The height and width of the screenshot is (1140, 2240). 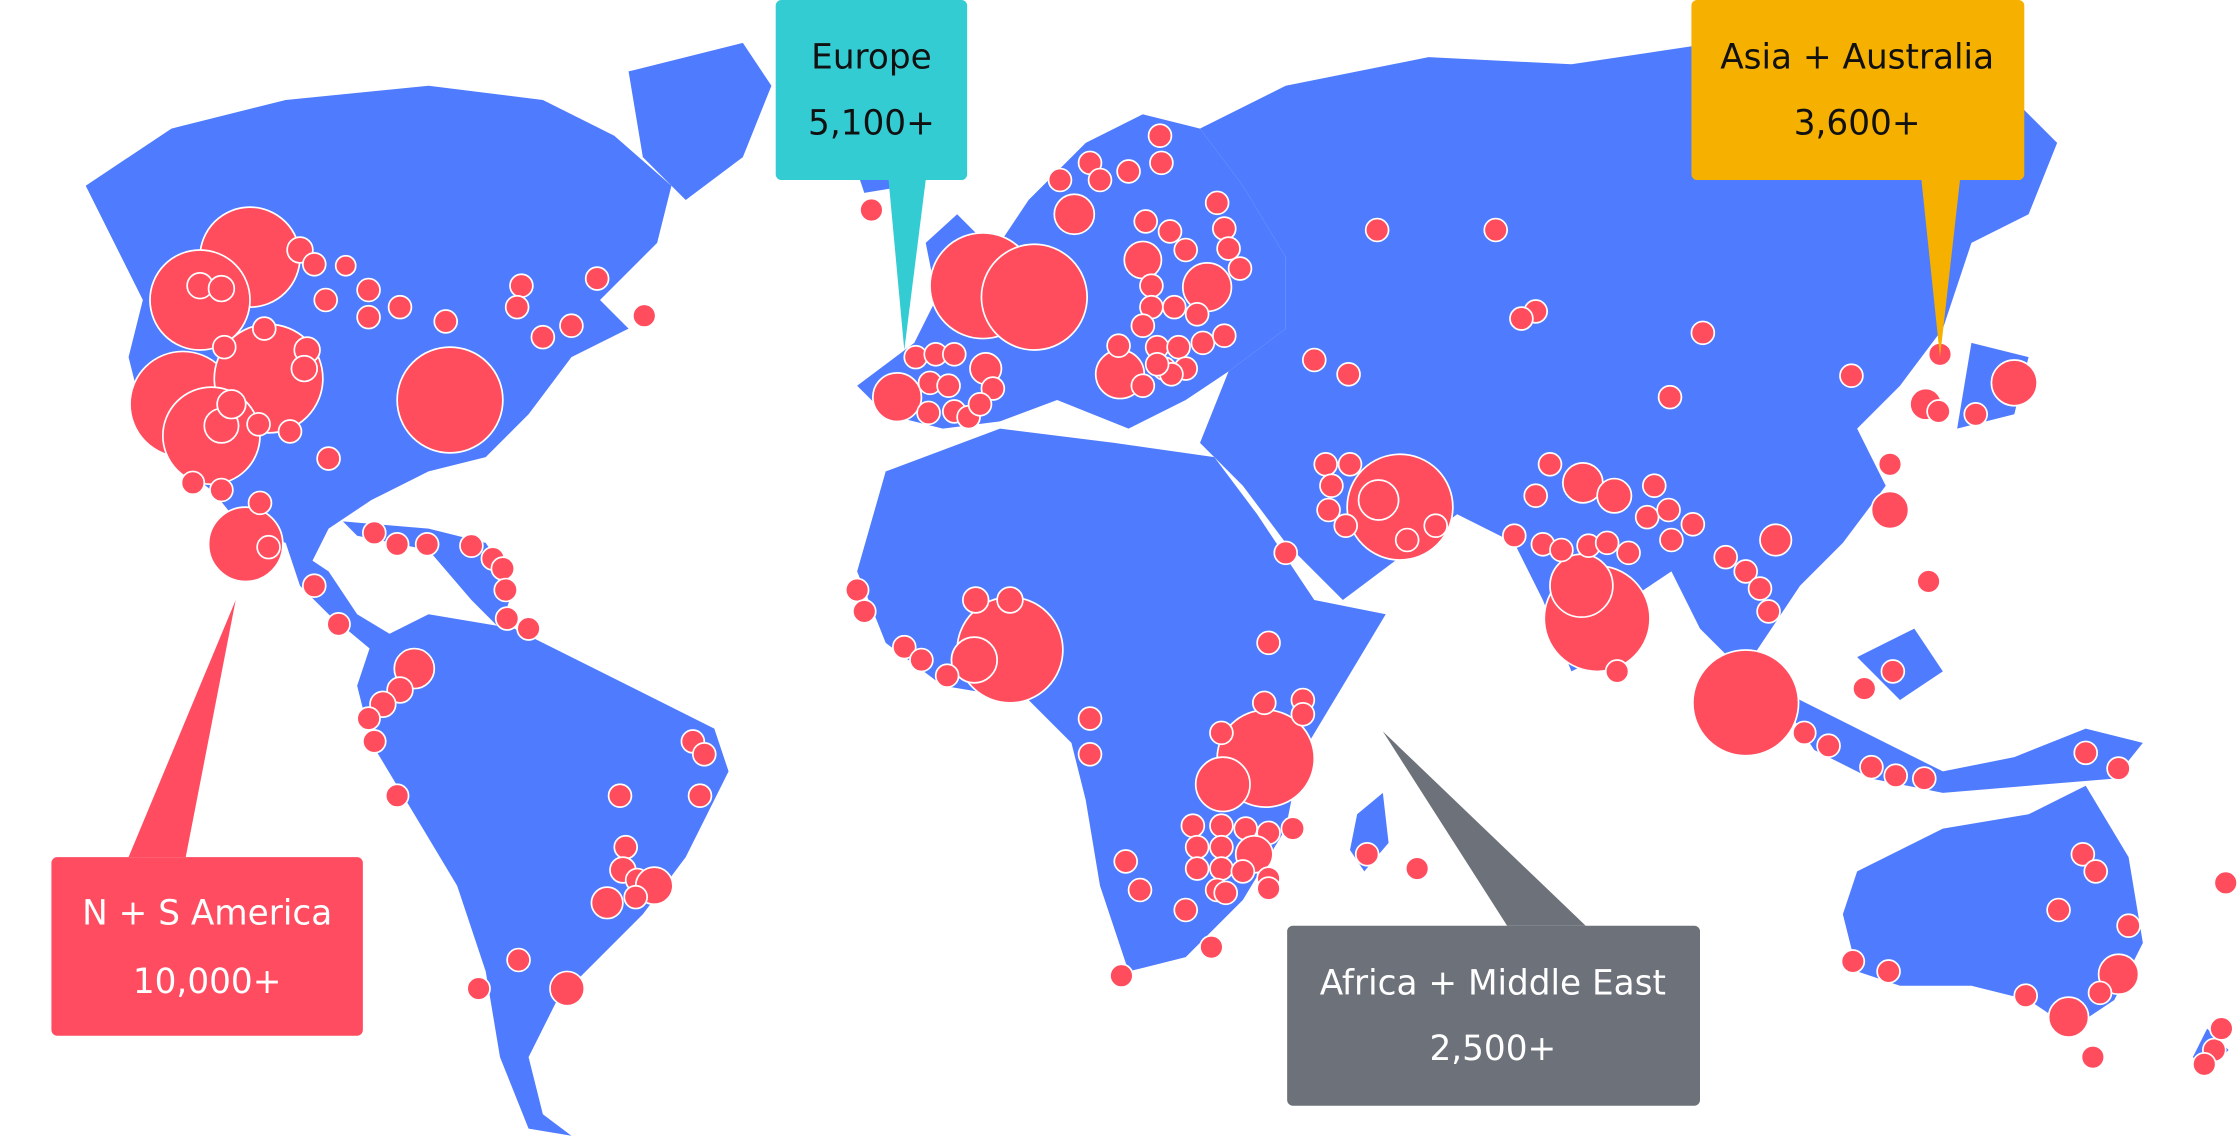 I want to click on callout-americas: N + S America 10,000+, so click(x=207, y=818).